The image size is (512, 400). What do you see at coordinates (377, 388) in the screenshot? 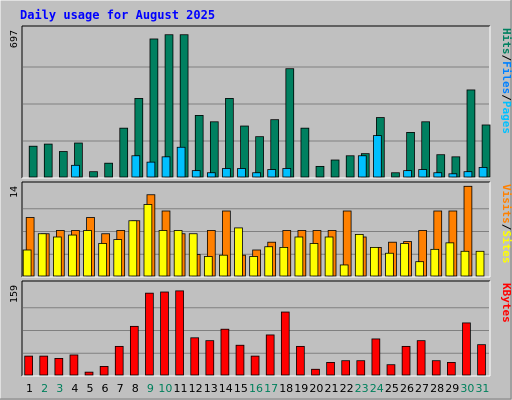
I see `x-tick-label-day-24: 24` at bounding box center [377, 388].